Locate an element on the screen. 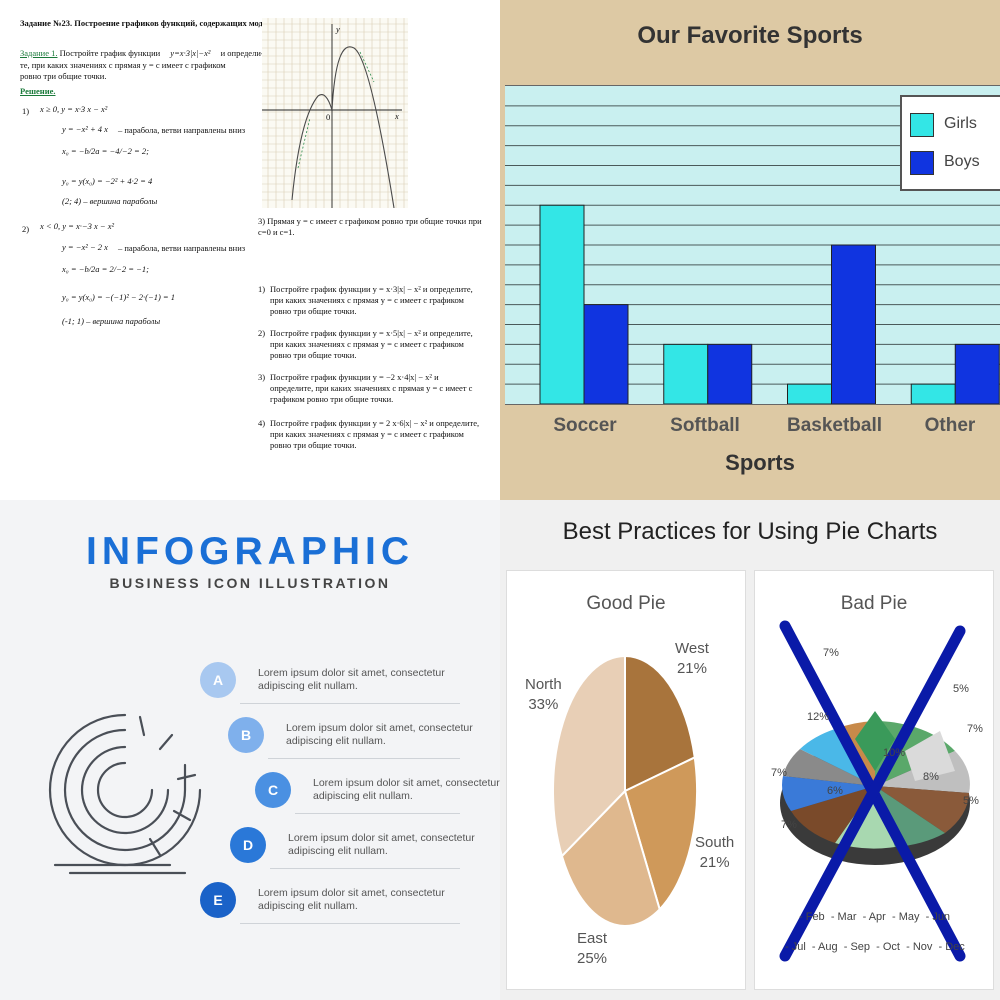 This screenshot has height=1000, width=1000. case-2-condition: x < 0, y = x·−3 x − x² is located at coordinates (77, 226).